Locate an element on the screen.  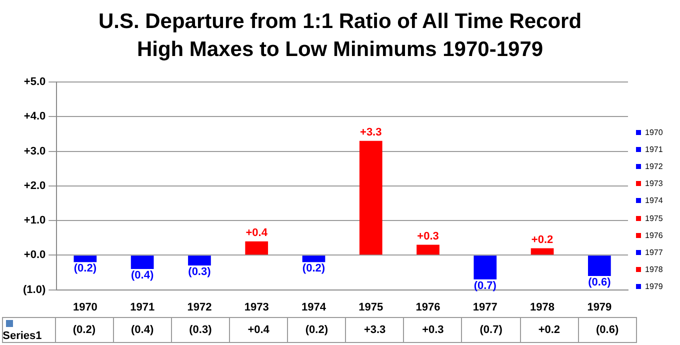
y-tick-label: +3.0 is located at coordinates (35, 151).